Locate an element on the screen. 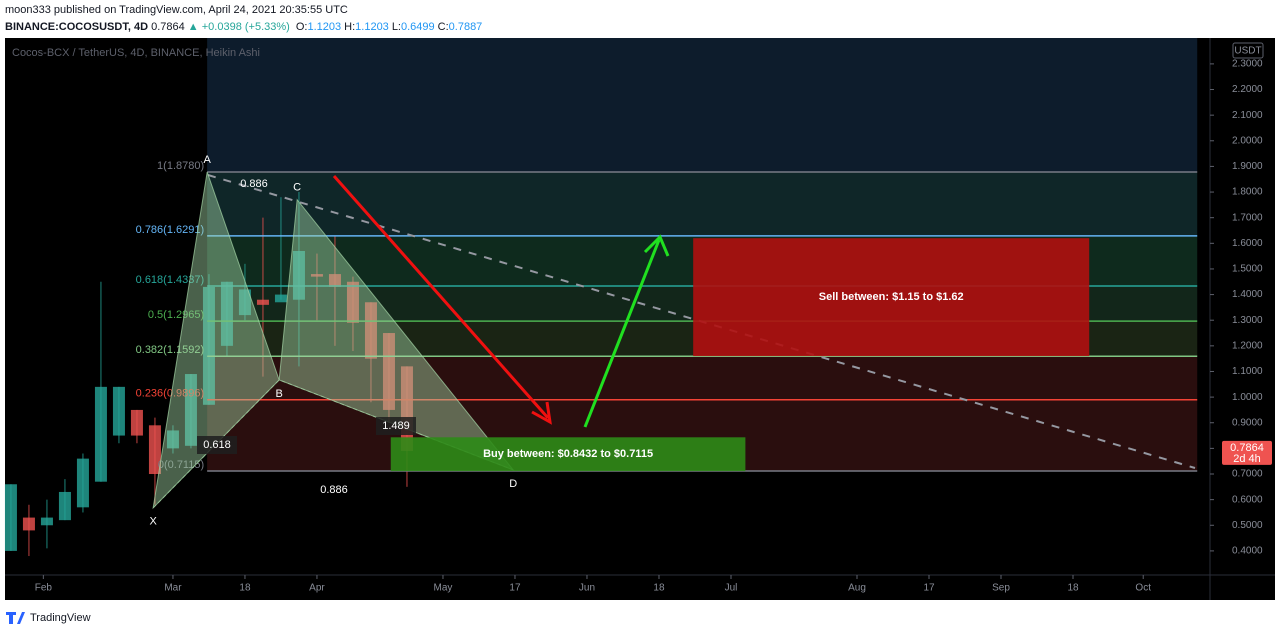 The width and height of the screenshot is (1280, 635). ohlc-value: 0.7887 is located at coordinates (466, 27).